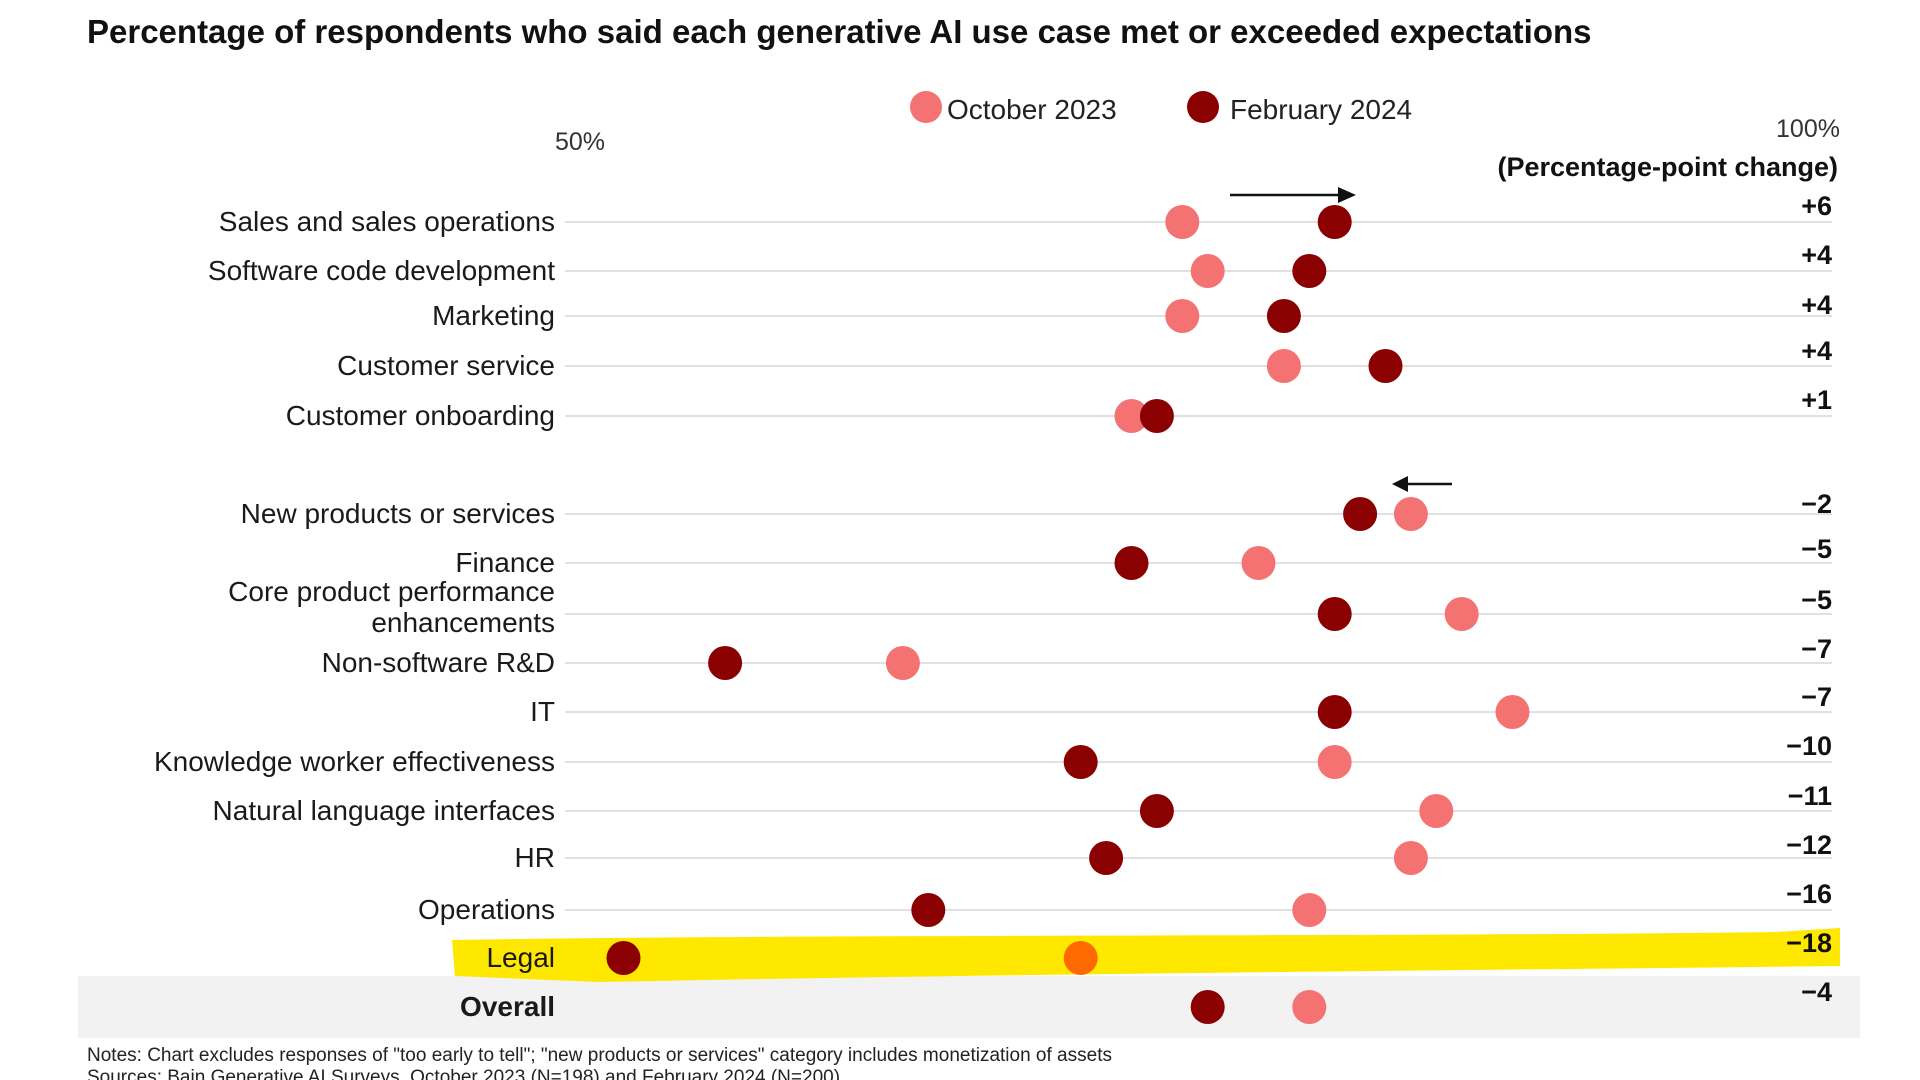 This screenshot has height=1080, width=1920. Describe the element at coordinates (384, 810) in the screenshot. I see `category-label: Natural language interfaces` at that location.